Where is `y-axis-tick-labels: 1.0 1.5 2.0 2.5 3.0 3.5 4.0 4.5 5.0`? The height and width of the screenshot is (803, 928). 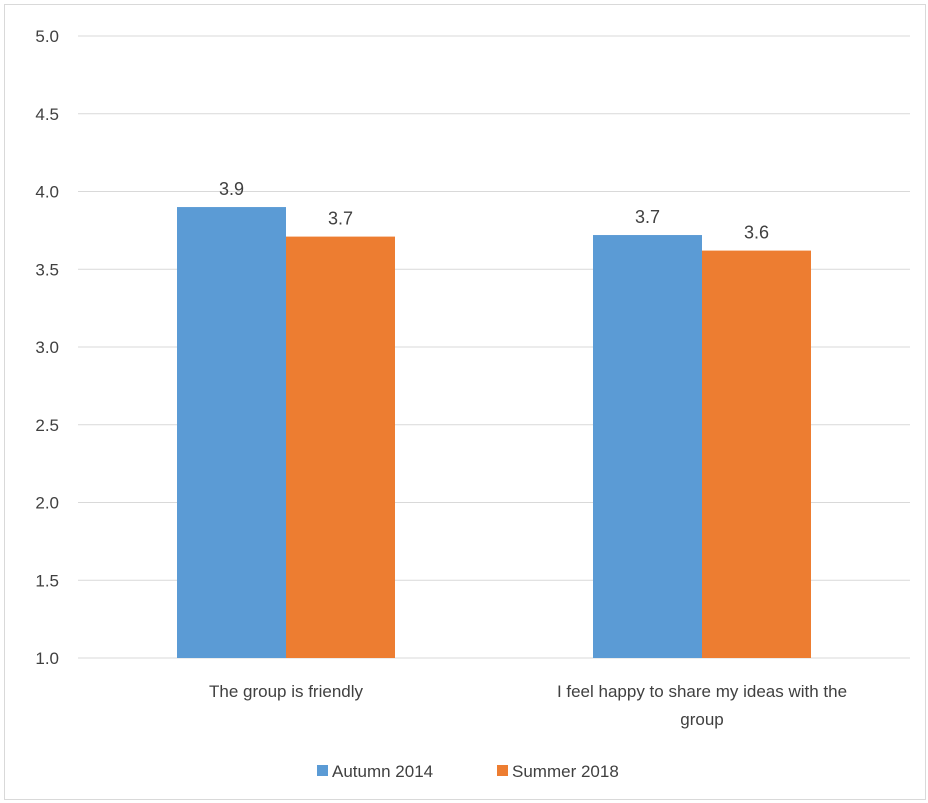
y-axis-tick-labels: 1.0 1.5 2.0 2.5 3.0 3.5 4.0 4.5 5.0 is located at coordinates (47, 347).